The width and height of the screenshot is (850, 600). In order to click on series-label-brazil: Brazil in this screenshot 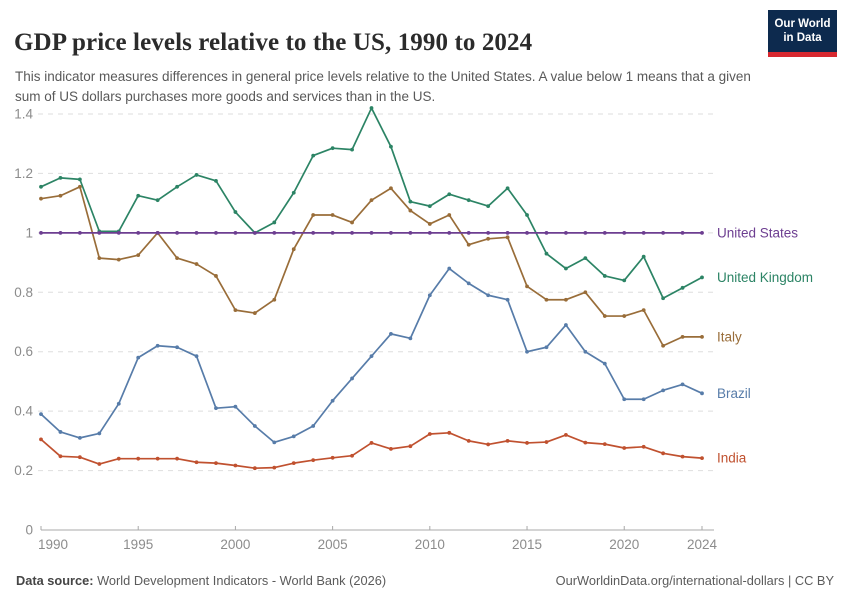, I will do `click(734, 393)`.